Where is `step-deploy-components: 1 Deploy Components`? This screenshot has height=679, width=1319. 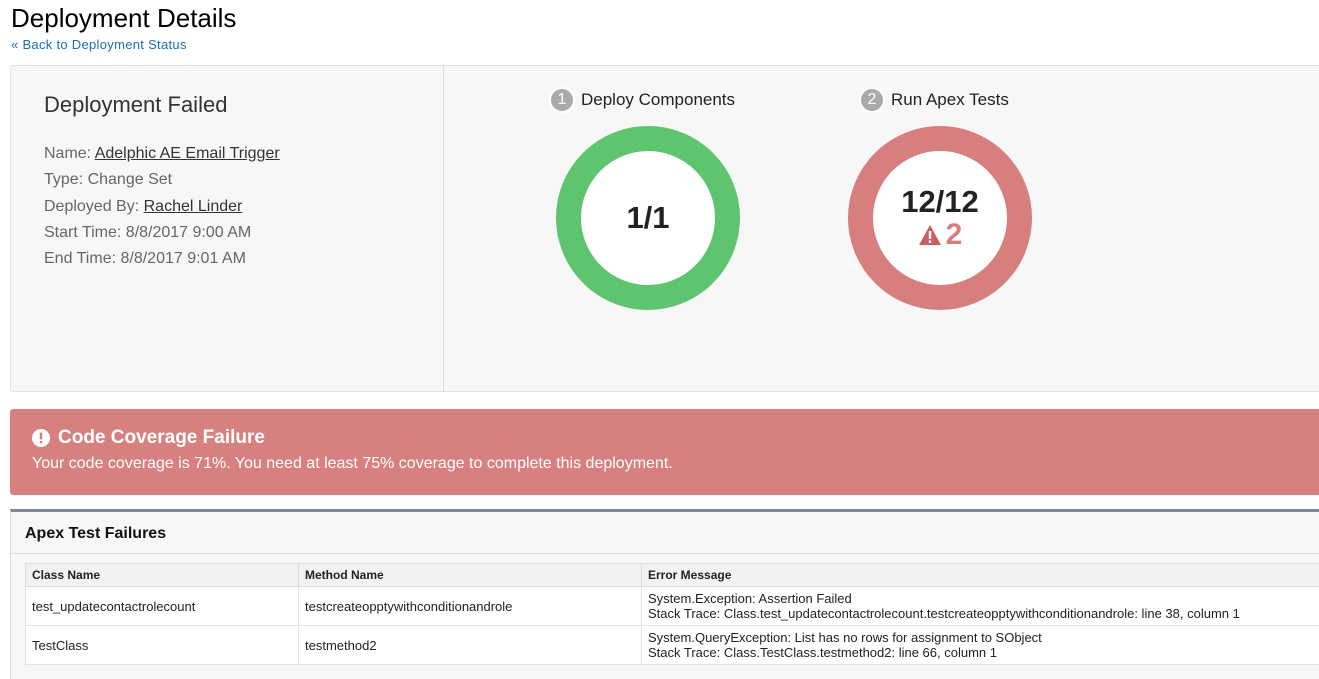
step-deploy-components: 1 Deploy Components is located at coordinates (642, 100).